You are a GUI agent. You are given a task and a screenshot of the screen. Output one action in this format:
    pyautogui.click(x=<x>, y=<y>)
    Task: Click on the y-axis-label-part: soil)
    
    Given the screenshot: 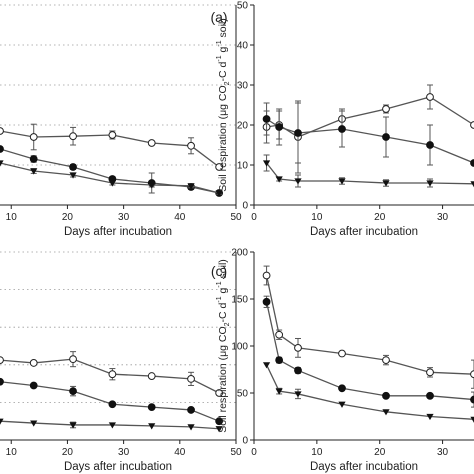 What is the action you would take?
    pyautogui.click(x=223, y=29)
    